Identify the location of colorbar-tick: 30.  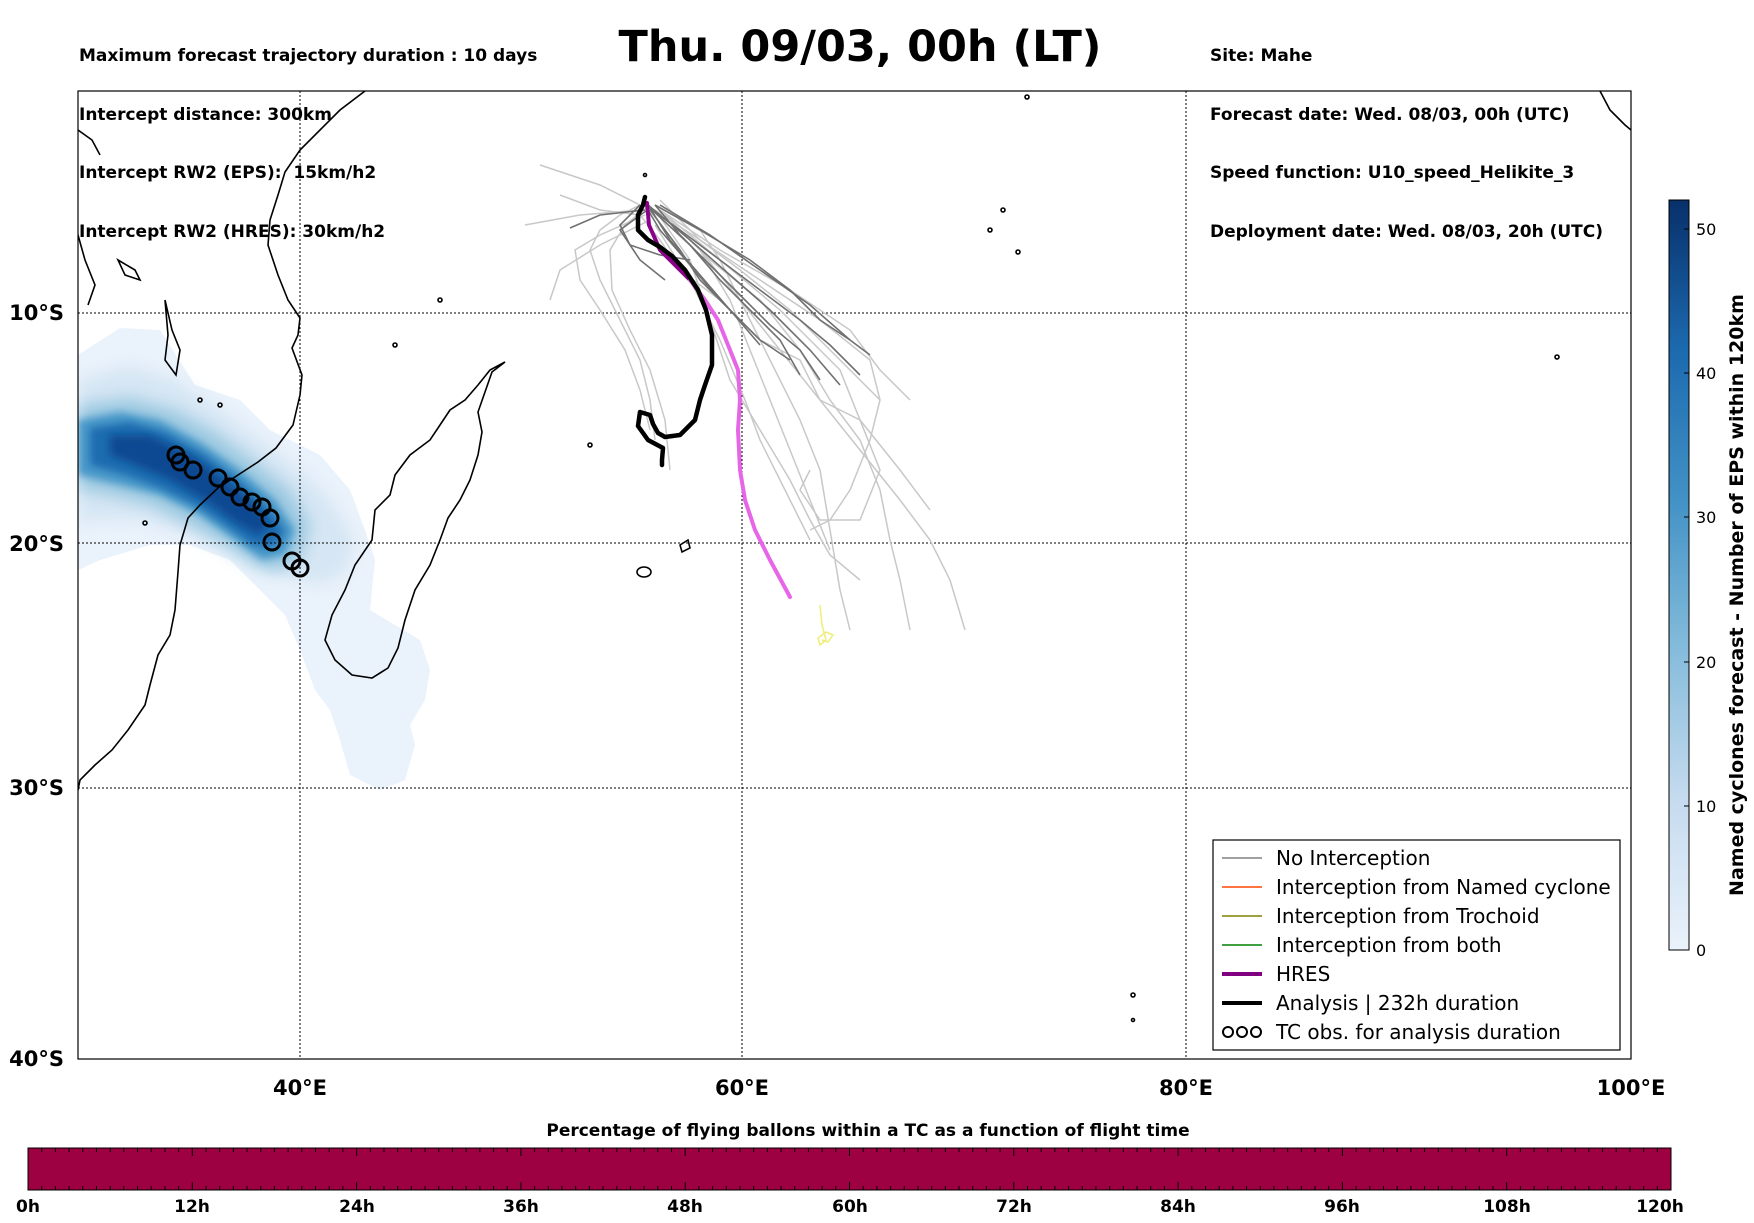
(1706, 517).